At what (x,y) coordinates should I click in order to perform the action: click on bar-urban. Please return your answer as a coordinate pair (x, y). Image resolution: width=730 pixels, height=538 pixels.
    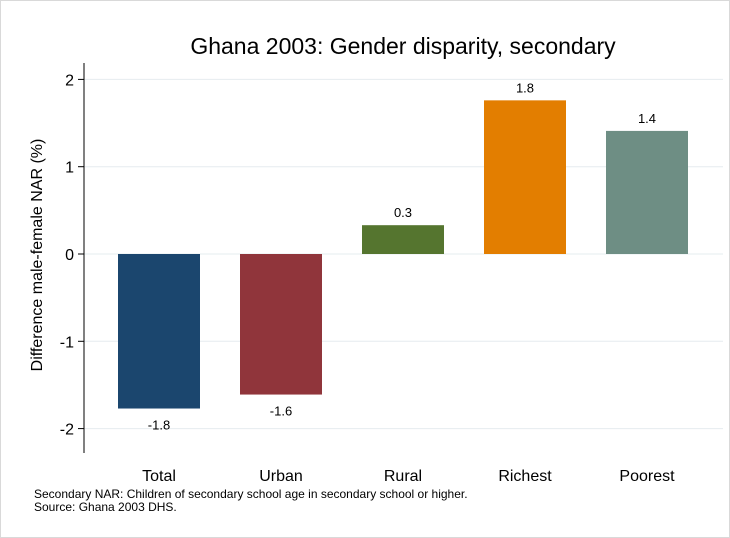
    Looking at the image, I should click on (281, 324).